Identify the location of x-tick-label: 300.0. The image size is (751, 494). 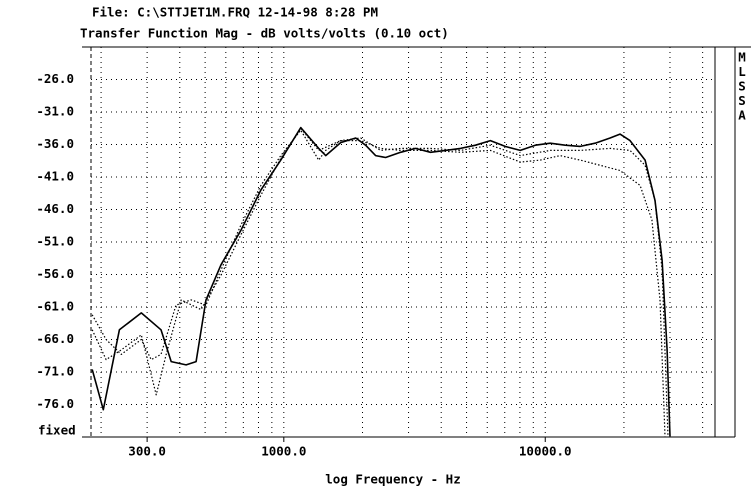
(147, 451).